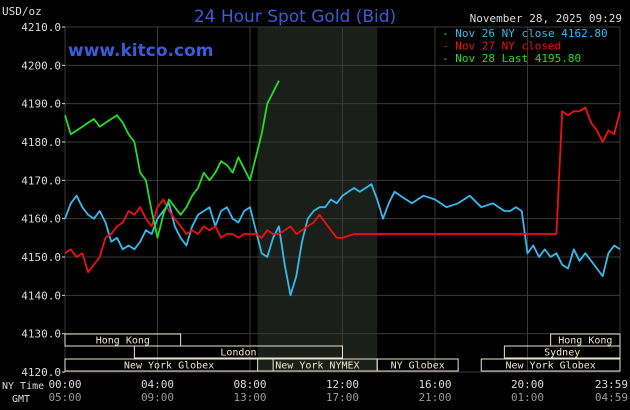  What do you see at coordinates (527, 397) in the screenshot?
I see `x-tick-gmt-5: 01:00` at bounding box center [527, 397].